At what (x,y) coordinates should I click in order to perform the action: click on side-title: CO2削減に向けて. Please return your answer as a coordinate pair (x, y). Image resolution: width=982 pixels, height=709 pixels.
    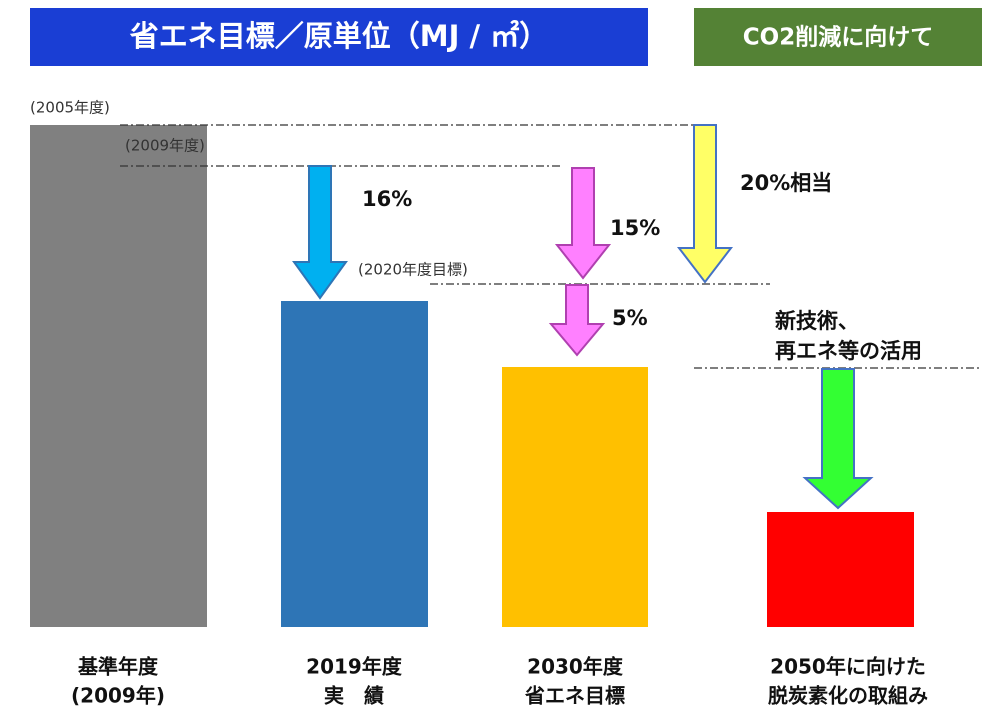
    Looking at the image, I should click on (838, 37).